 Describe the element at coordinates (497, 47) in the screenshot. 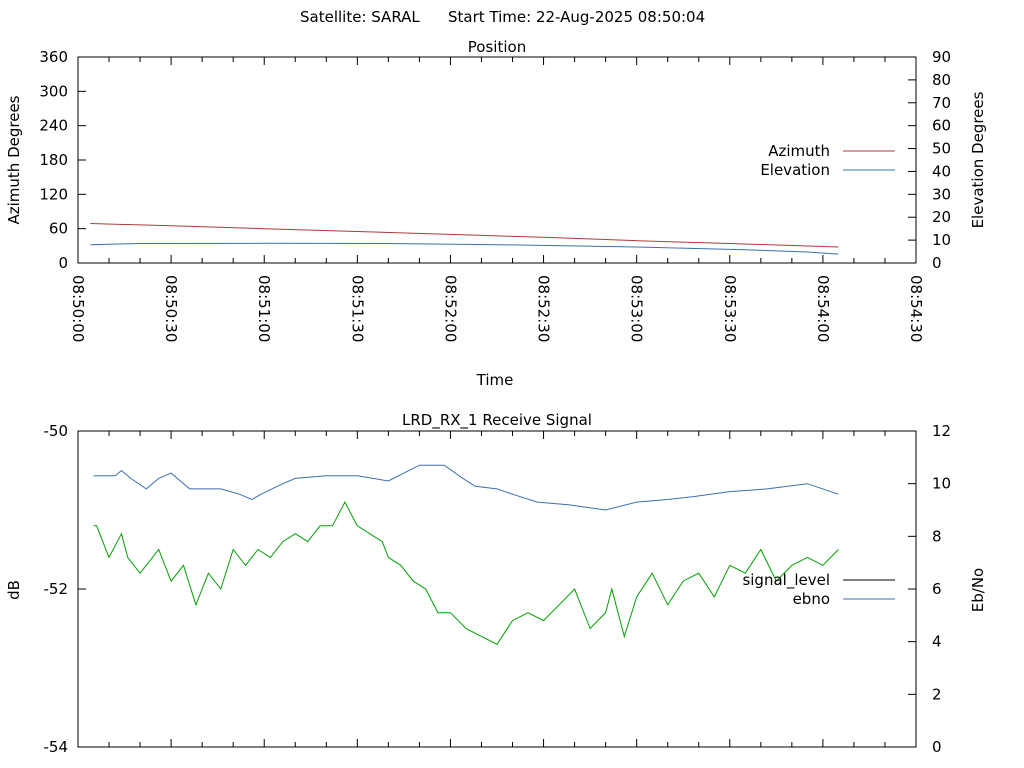

I see `position-title: Position` at that location.